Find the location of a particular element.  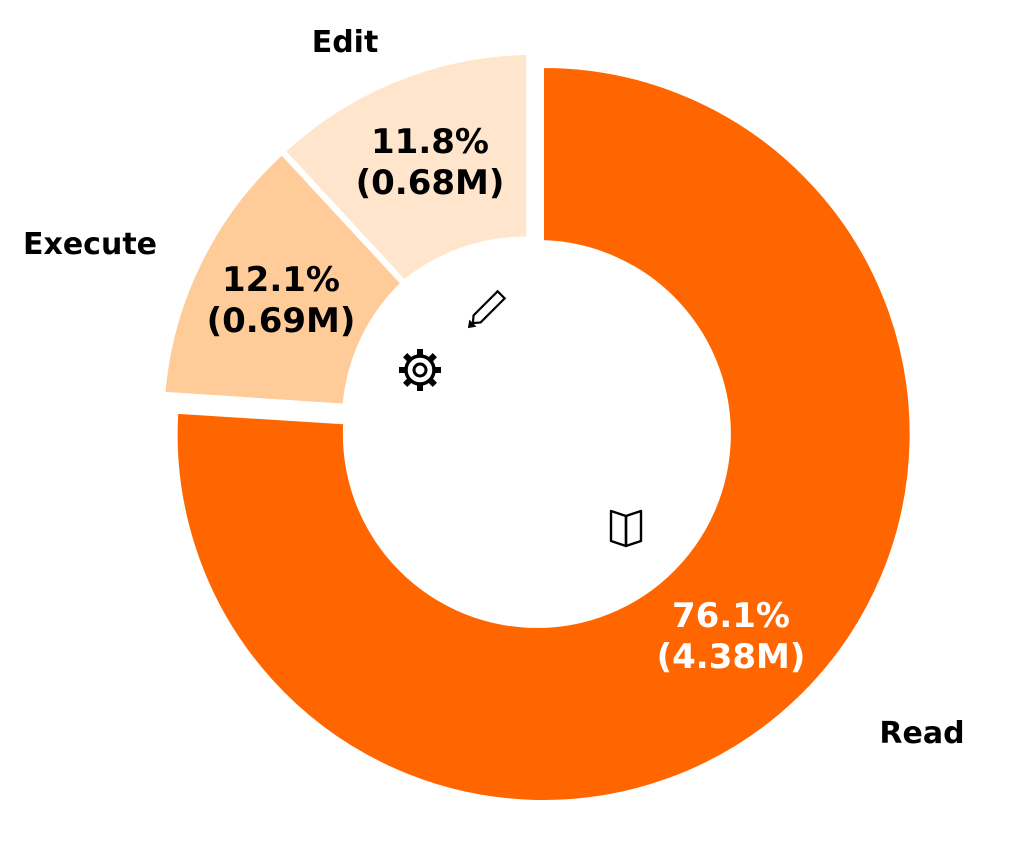

value-edit-pct: 11.8% is located at coordinates (430, 142).